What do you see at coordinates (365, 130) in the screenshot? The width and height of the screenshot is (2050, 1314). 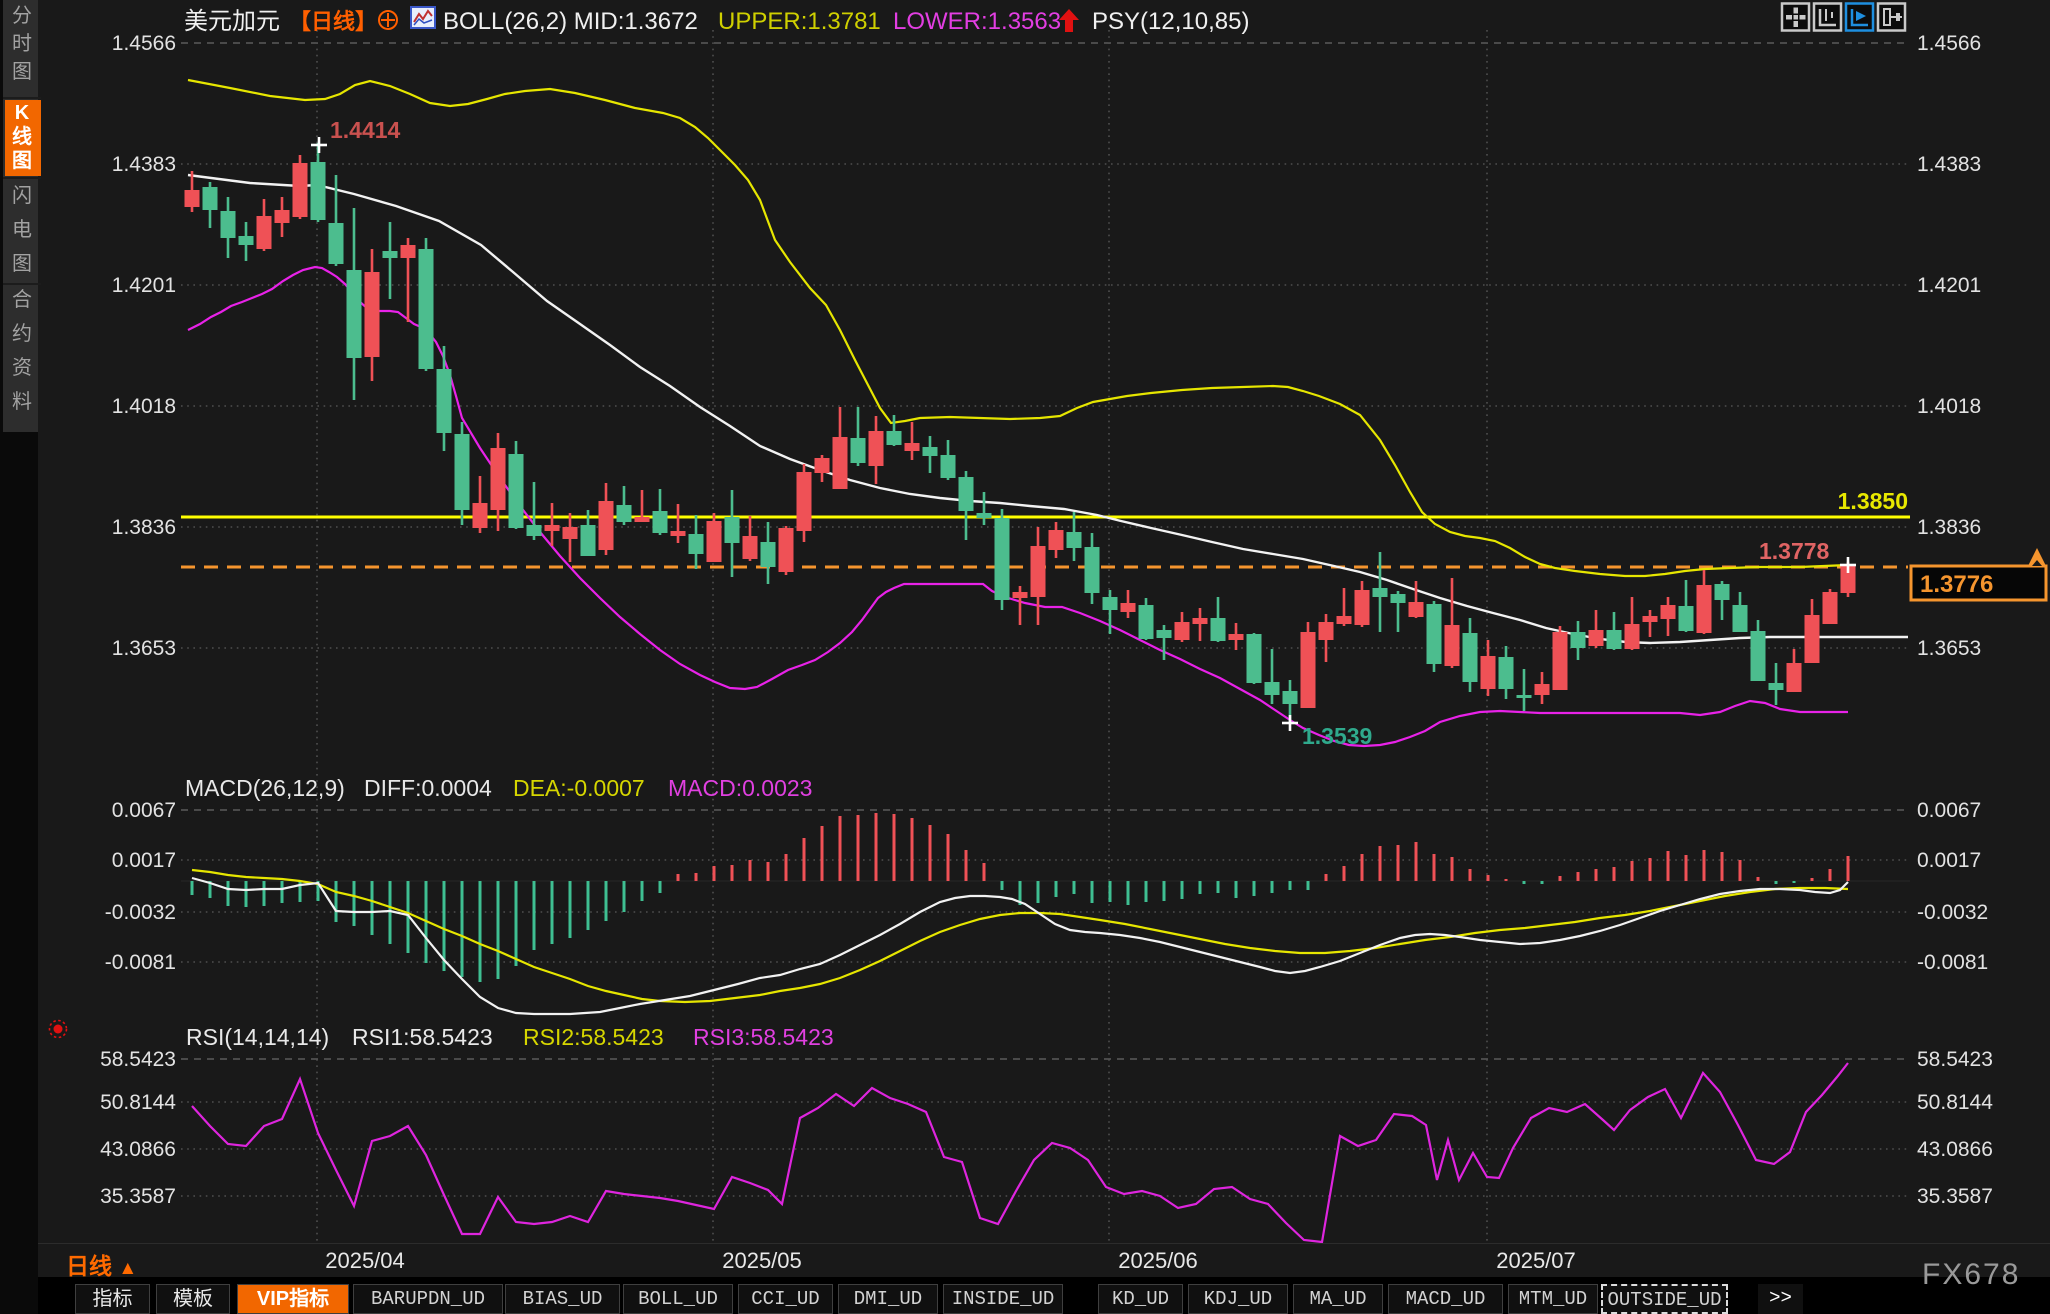 I see `svg-text: 1.4414` at bounding box center [365, 130].